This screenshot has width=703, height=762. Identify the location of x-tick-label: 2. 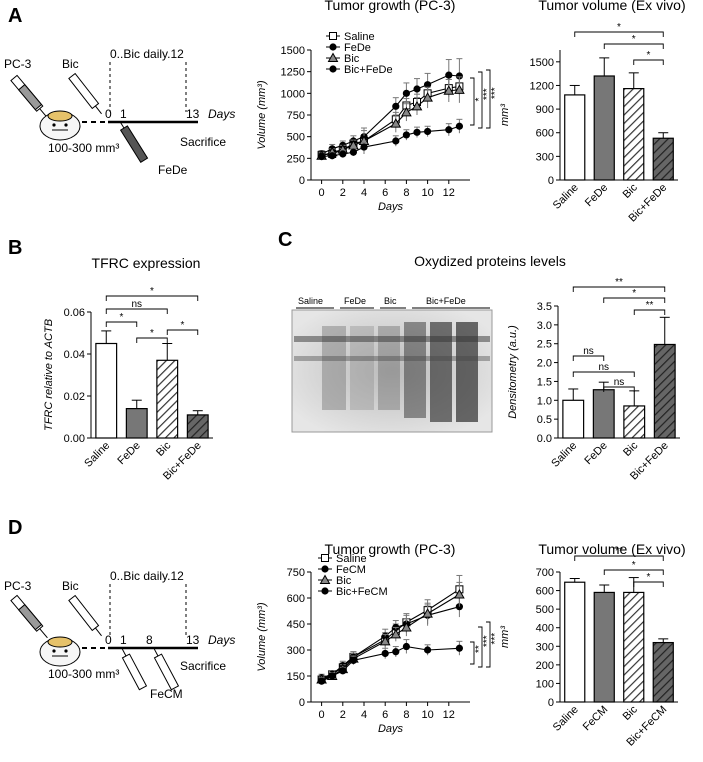
(343, 193).